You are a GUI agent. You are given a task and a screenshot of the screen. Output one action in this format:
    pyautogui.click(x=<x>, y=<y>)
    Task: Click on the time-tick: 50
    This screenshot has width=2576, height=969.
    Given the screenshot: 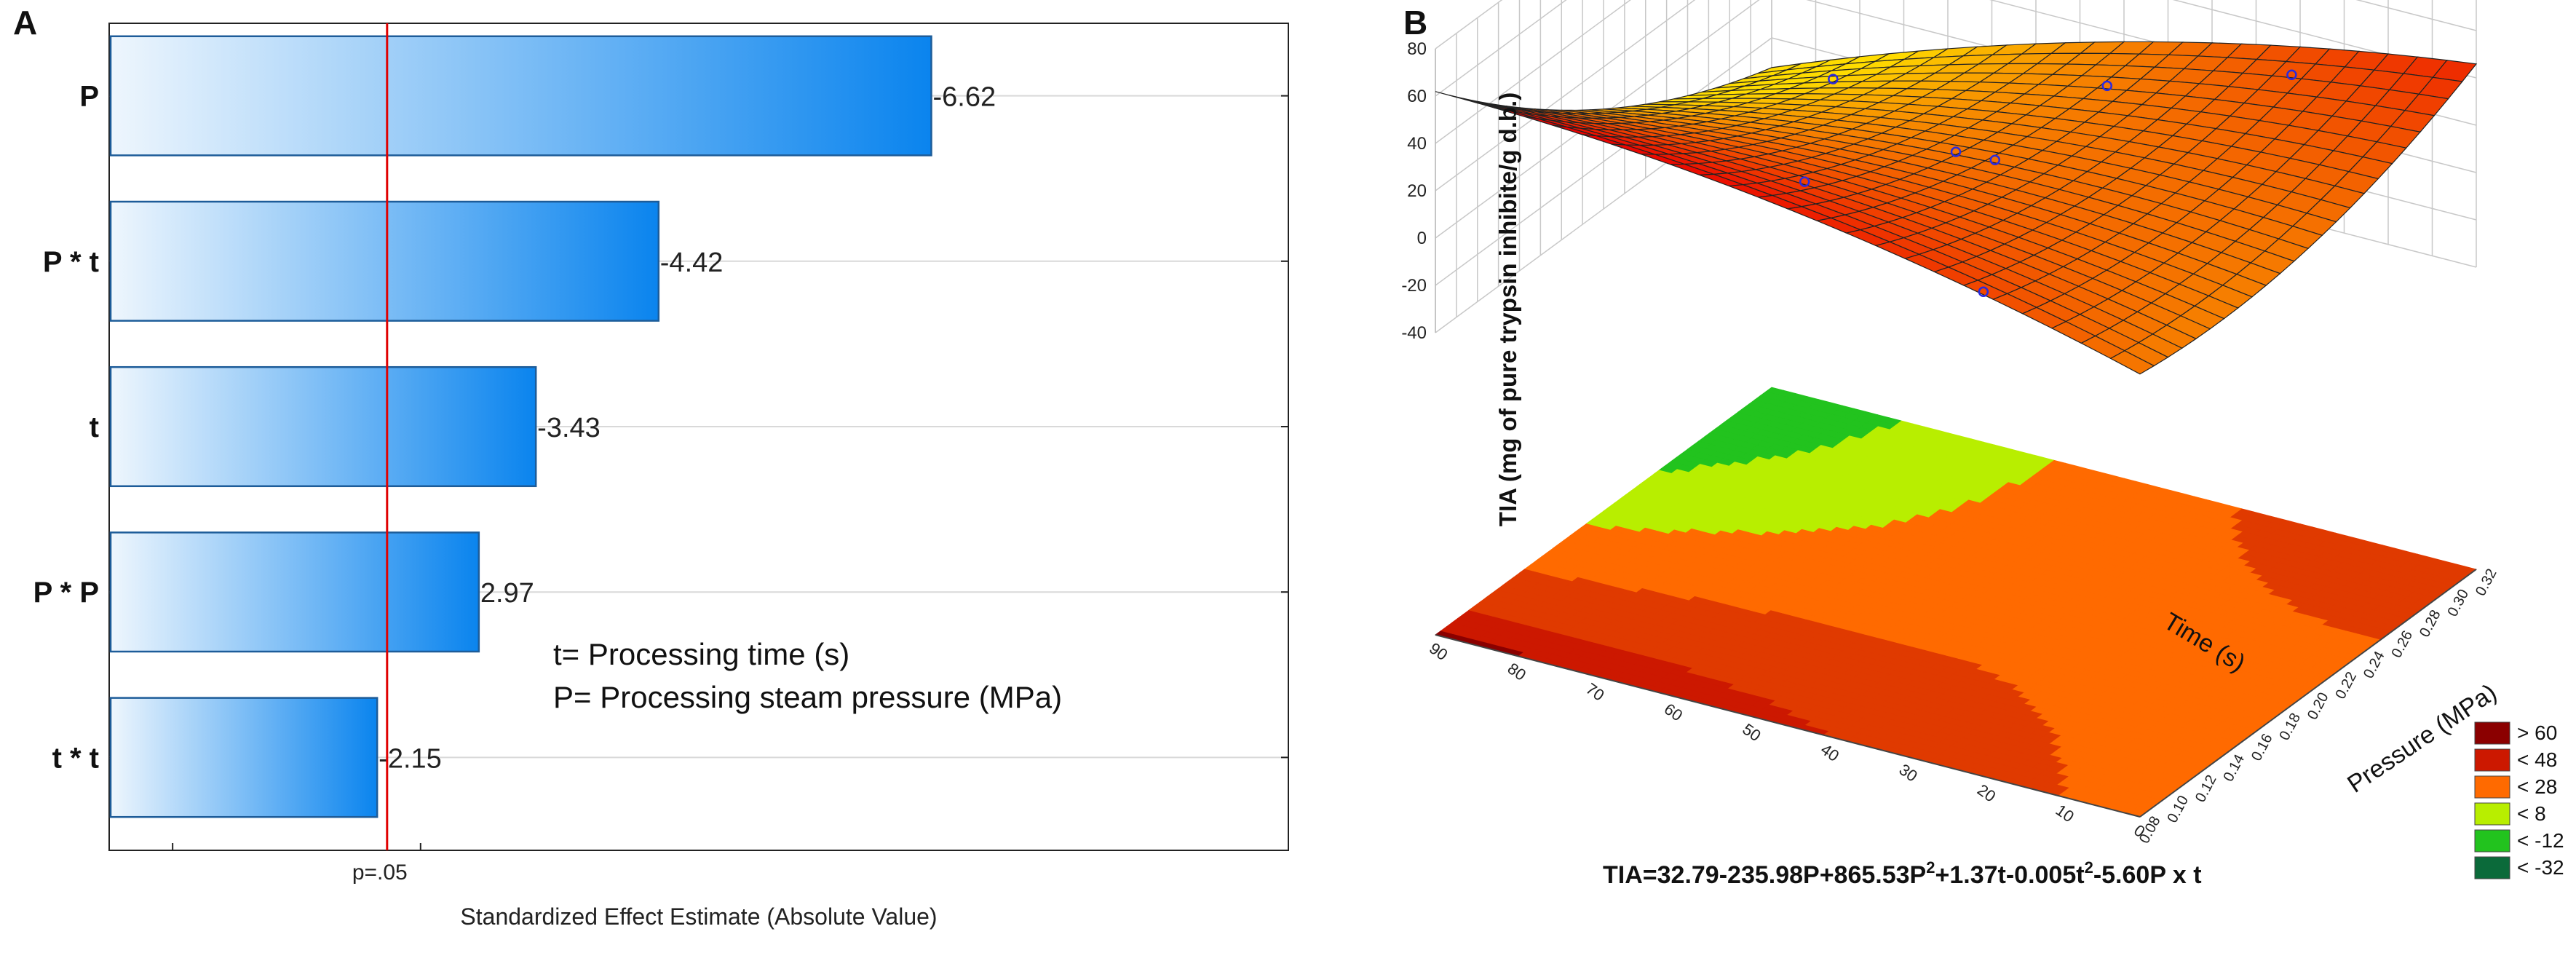 What is the action you would take?
    pyautogui.click(x=1751, y=732)
    